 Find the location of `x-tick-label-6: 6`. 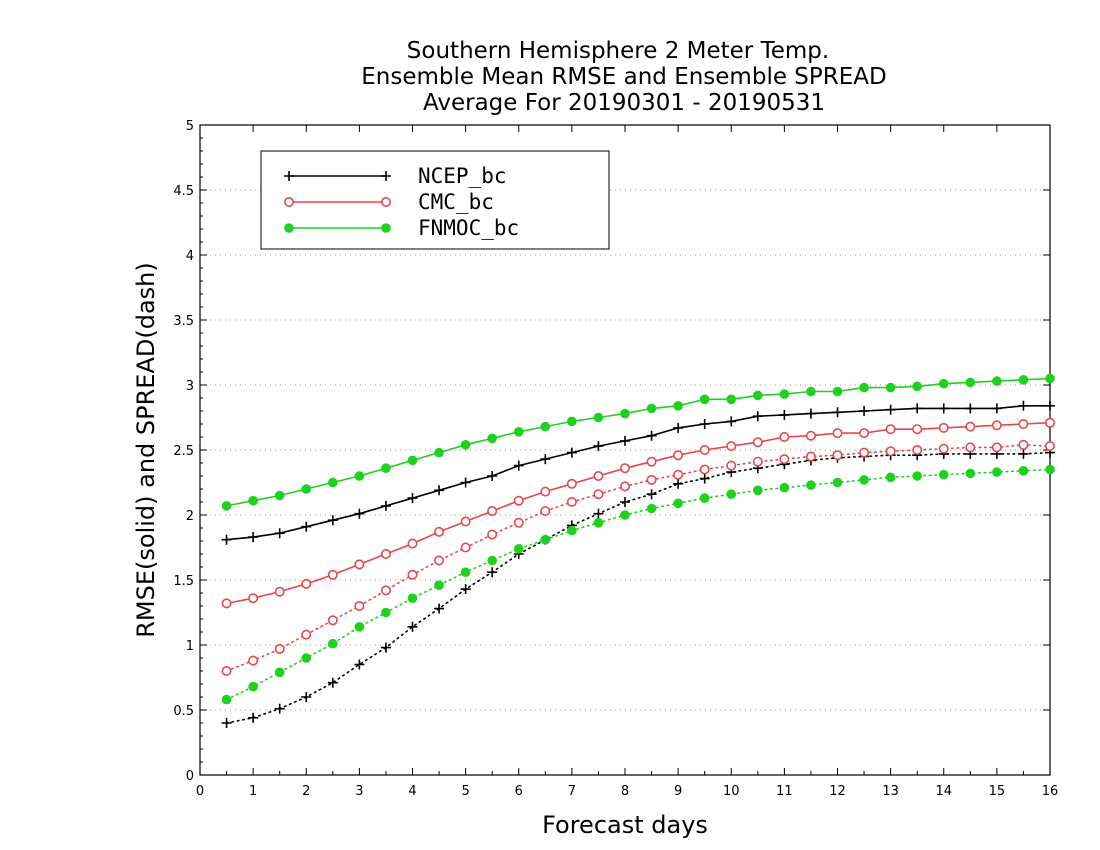

x-tick-label-6: 6 is located at coordinates (519, 791).